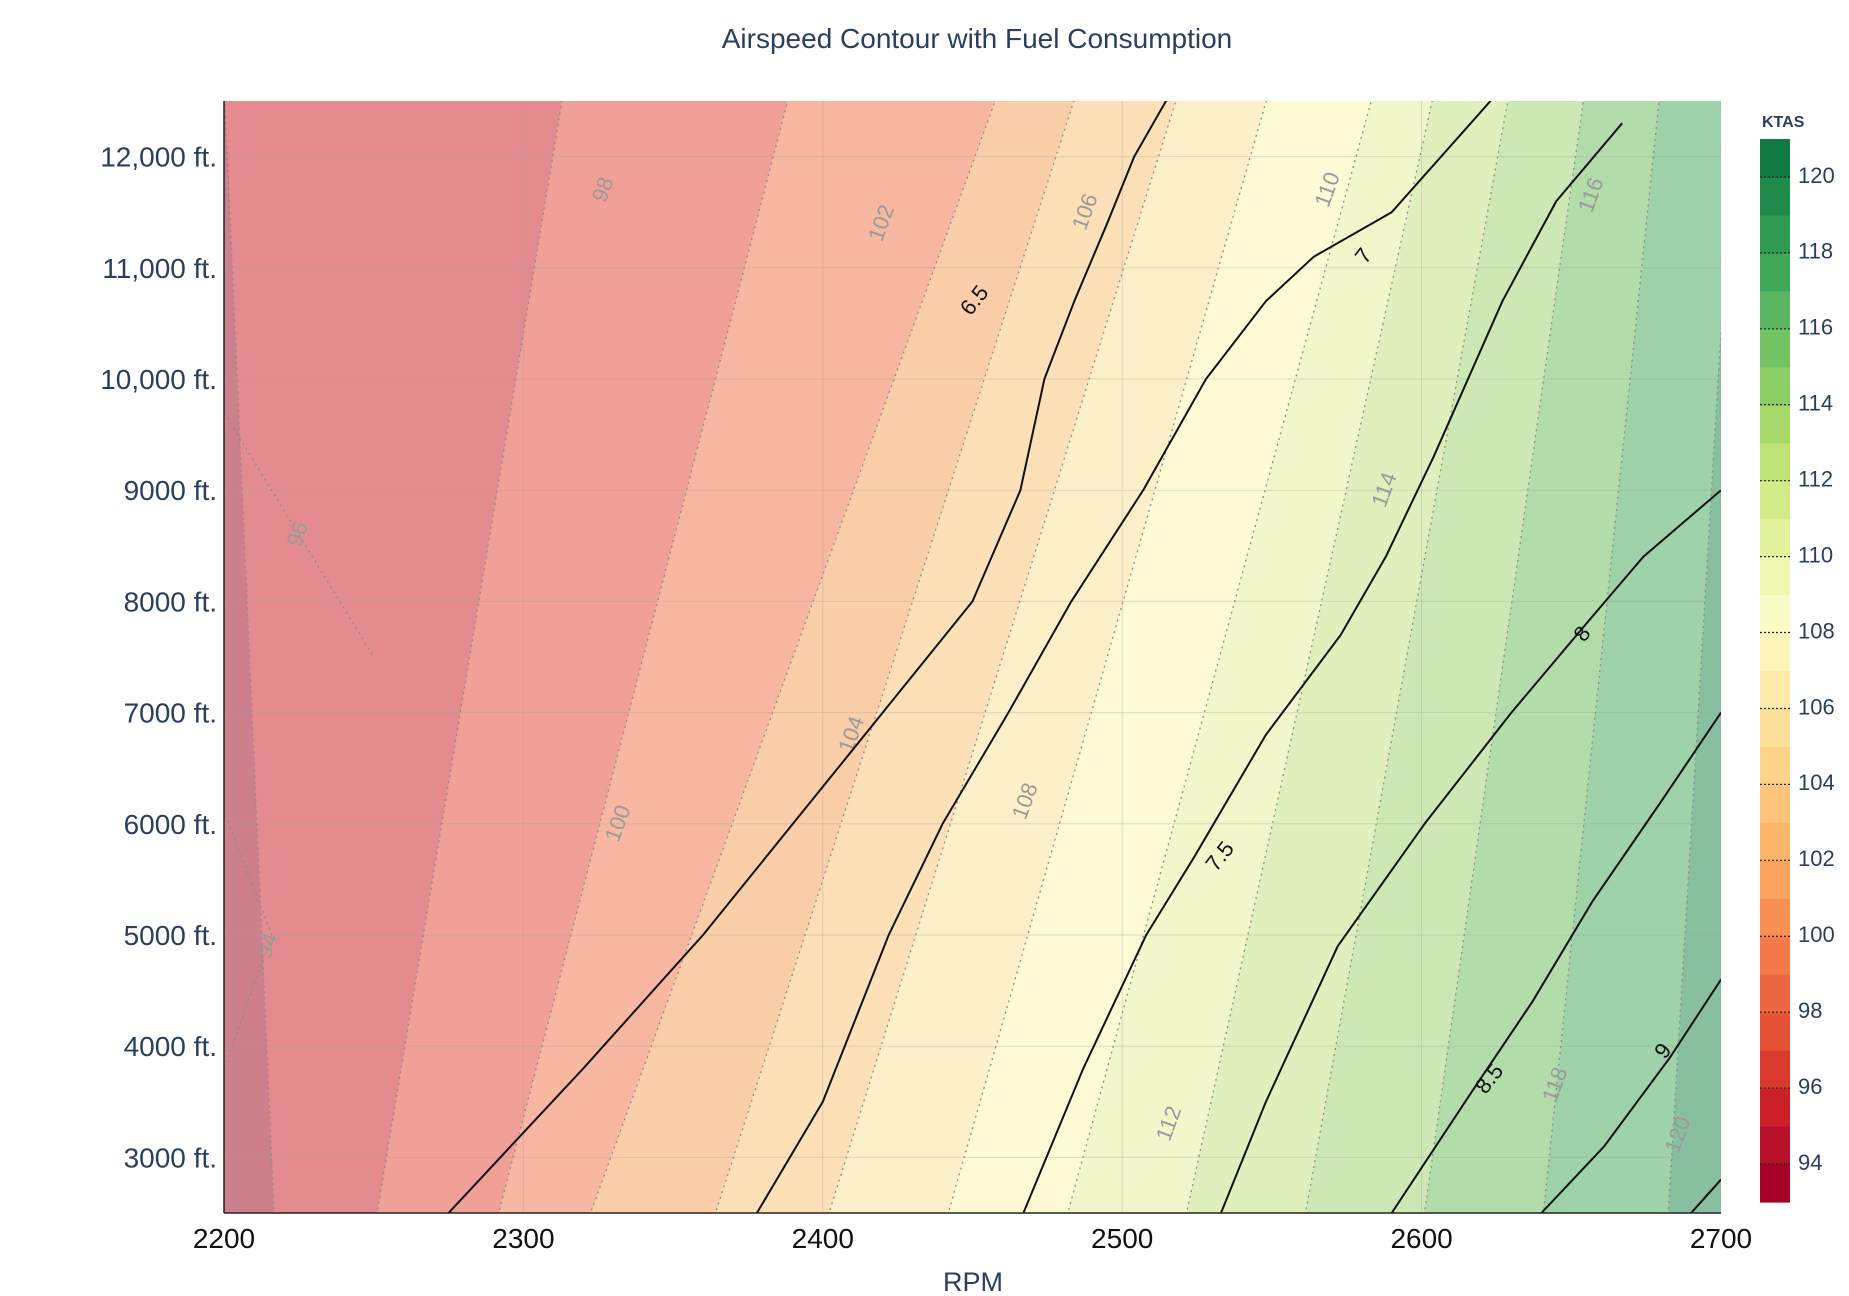 The height and width of the screenshot is (1296, 1849). I want to click on colorbar-tick-label: 116, so click(1815, 327).